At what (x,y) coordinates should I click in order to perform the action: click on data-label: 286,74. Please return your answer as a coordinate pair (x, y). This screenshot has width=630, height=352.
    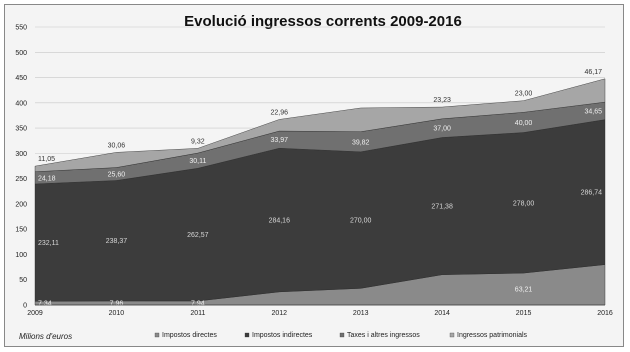
    Looking at the image, I should click on (592, 193).